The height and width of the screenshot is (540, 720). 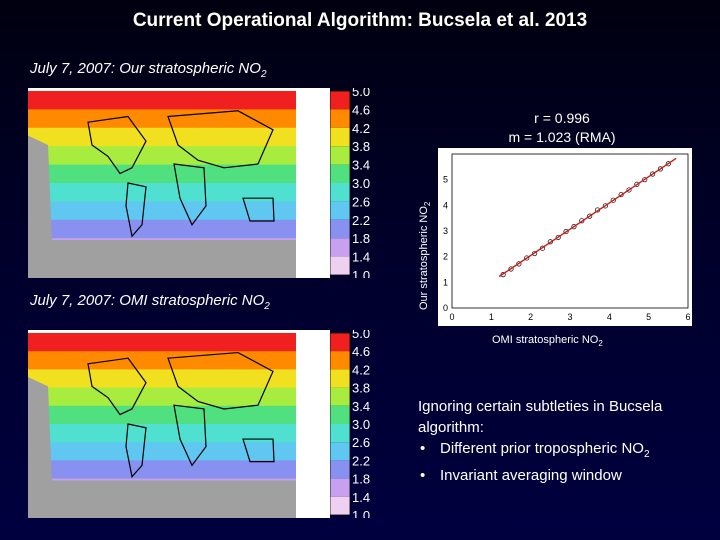 What do you see at coordinates (361, 460) in the screenshot?
I see `bottom-colorbar-tick: 2.2` at bounding box center [361, 460].